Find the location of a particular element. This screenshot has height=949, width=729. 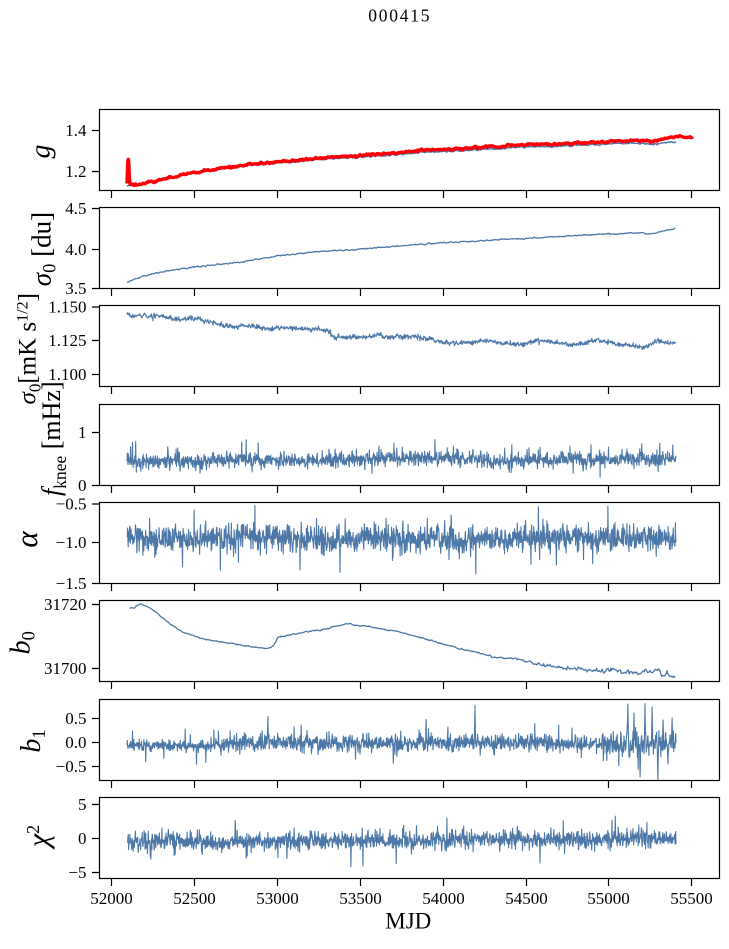

svg-text: 000415 is located at coordinates (399, 16).